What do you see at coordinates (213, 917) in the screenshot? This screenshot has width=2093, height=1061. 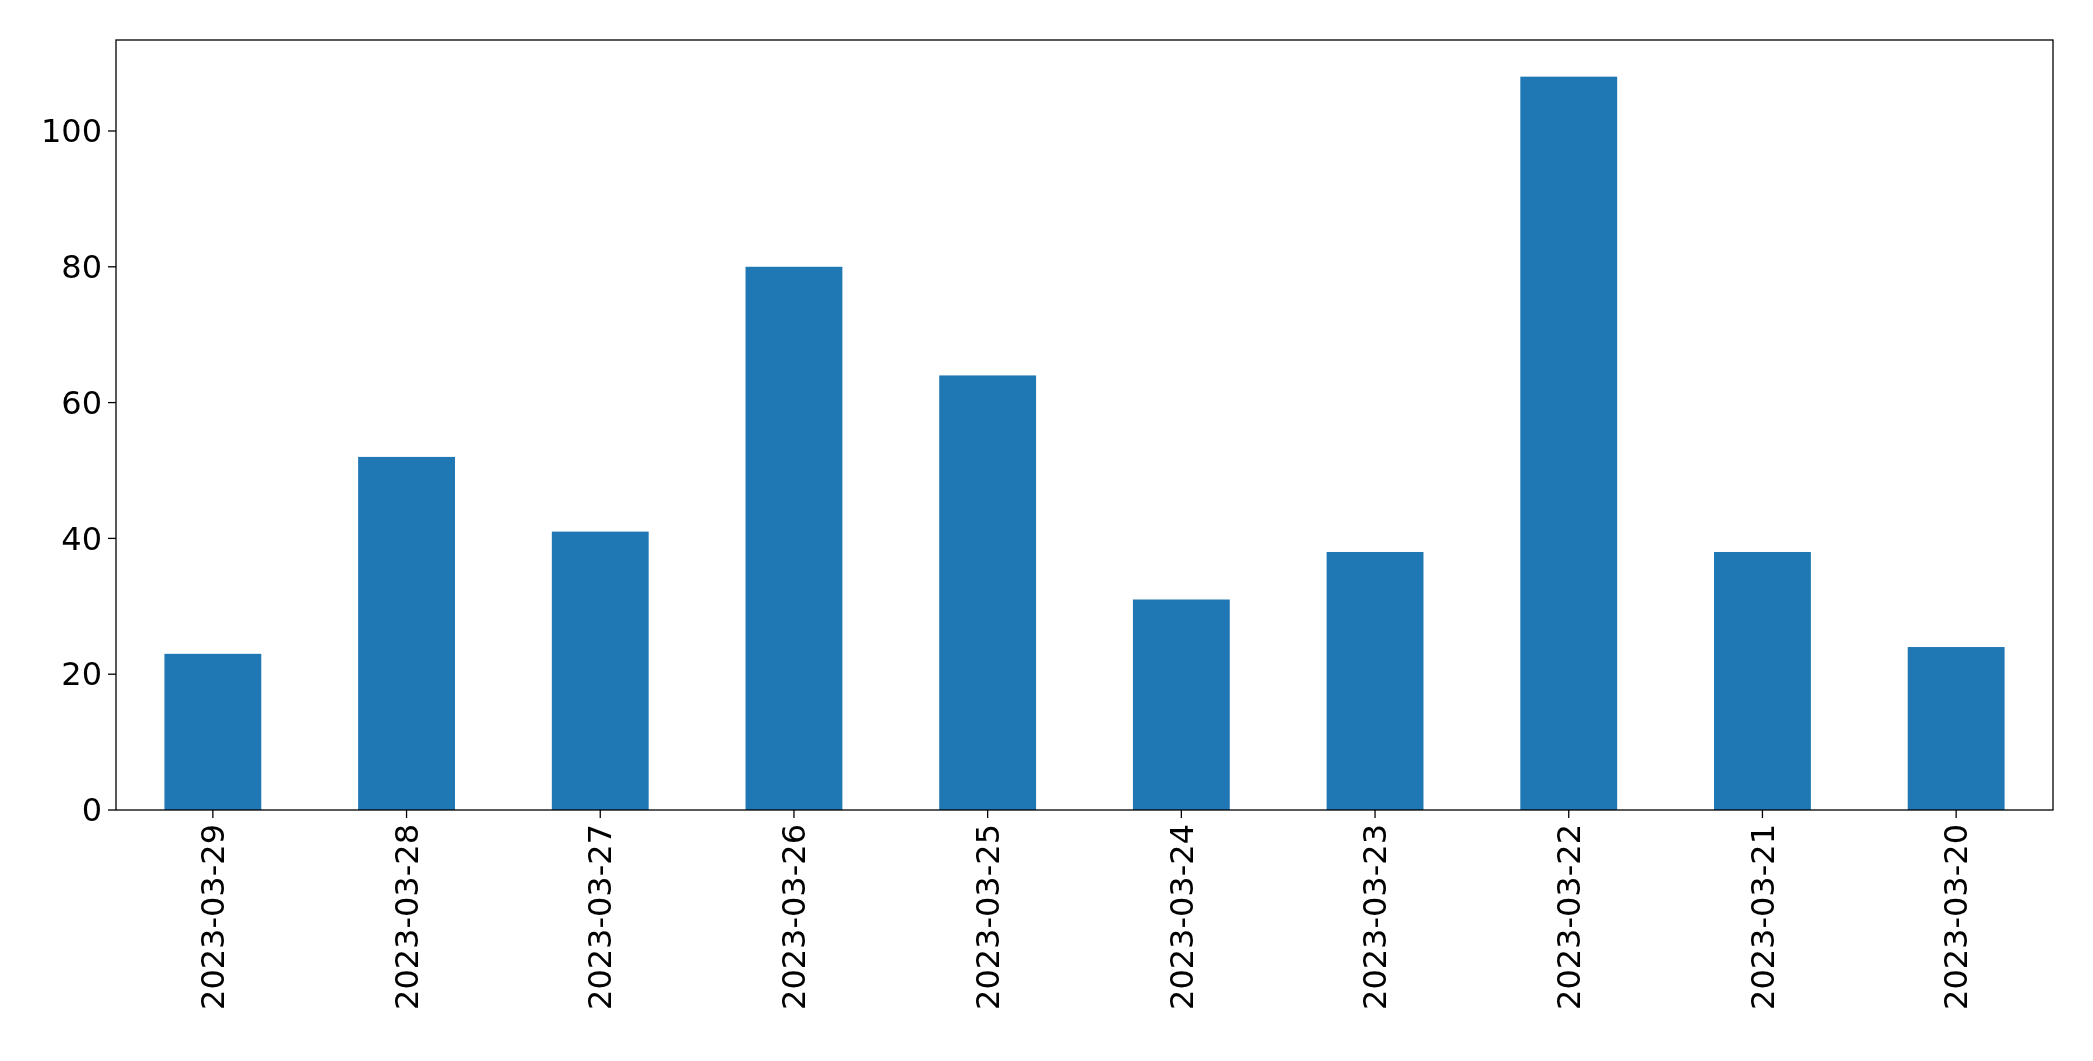 I see `x-tick-label: 2023-03-29` at bounding box center [213, 917].